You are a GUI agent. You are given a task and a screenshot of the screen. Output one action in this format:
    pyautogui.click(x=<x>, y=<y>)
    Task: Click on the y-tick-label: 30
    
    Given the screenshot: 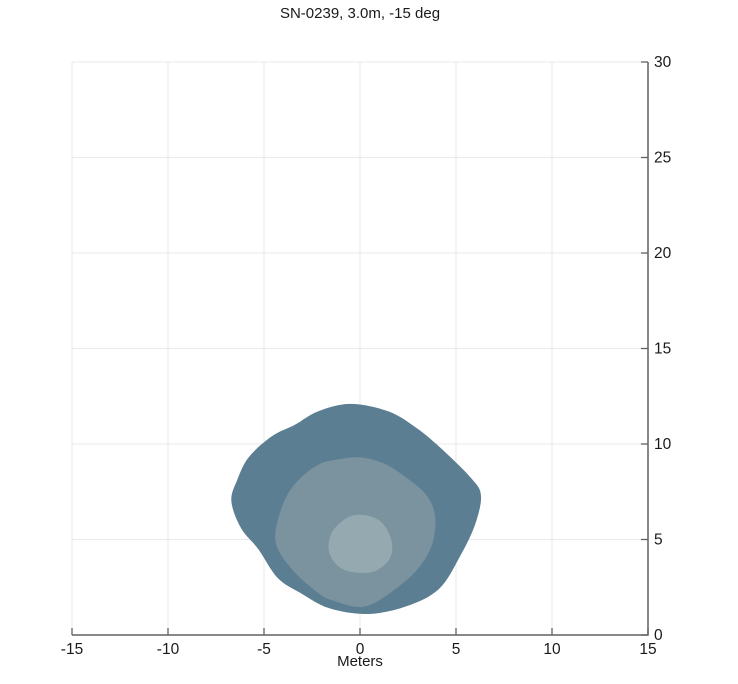 What is the action you would take?
    pyautogui.click(x=663, y=62)
    